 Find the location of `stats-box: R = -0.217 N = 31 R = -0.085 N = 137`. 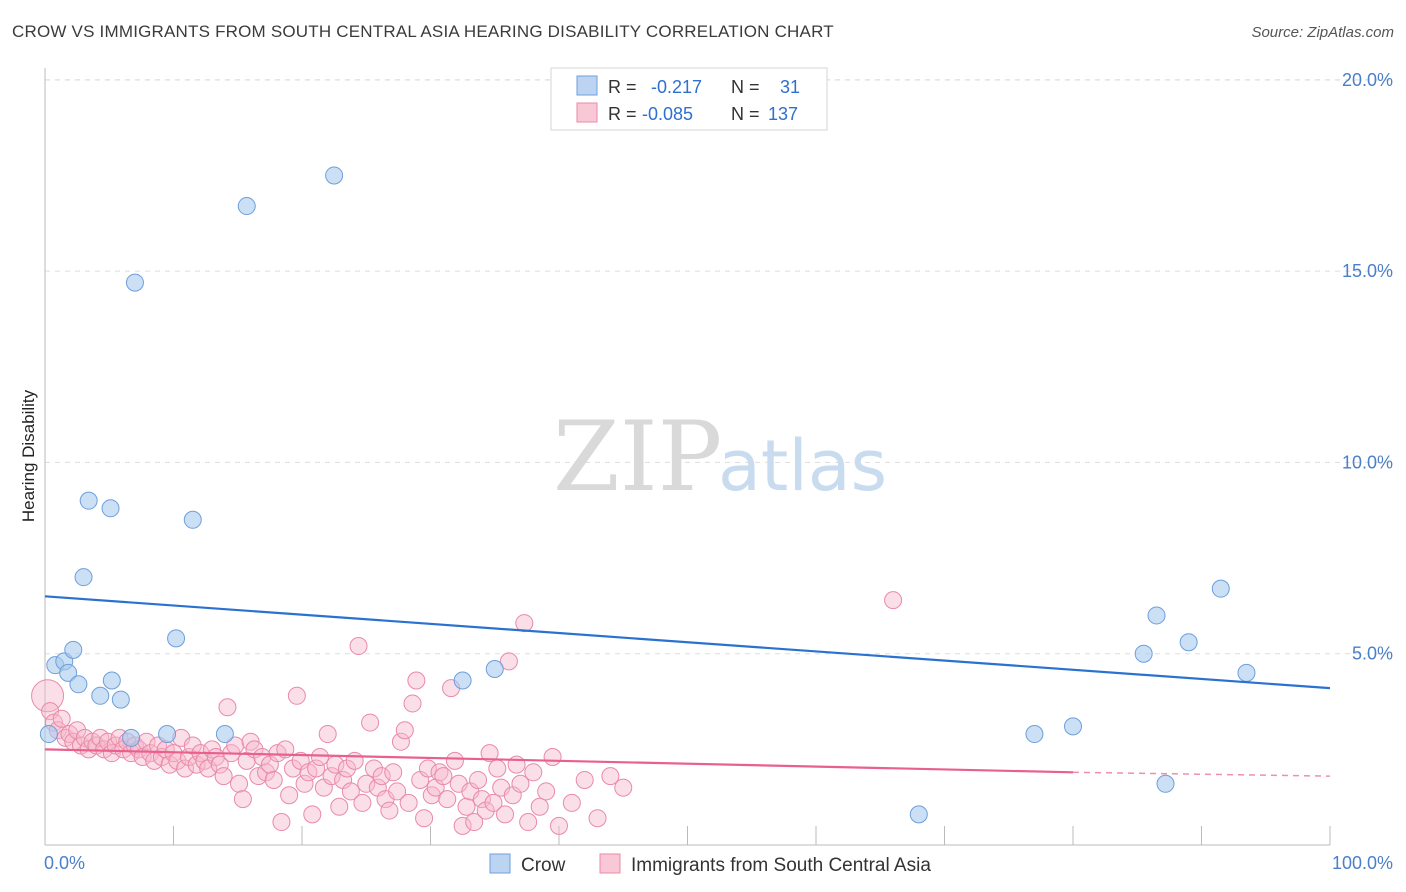

stats-box: R = -0.217 N = 31 R = -0.085 N = 137 is located at coordinates (689, 99).